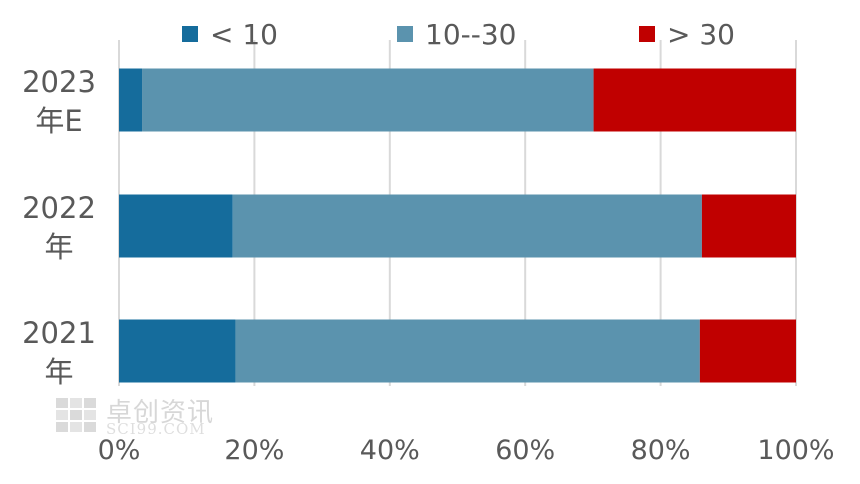 This screenshot has height=484, width=860. Describe the element at coordinates (59, 227) in the screenshot. I see `y-axis-categories: 2023 年E 2022 年 2021 年` at that location.